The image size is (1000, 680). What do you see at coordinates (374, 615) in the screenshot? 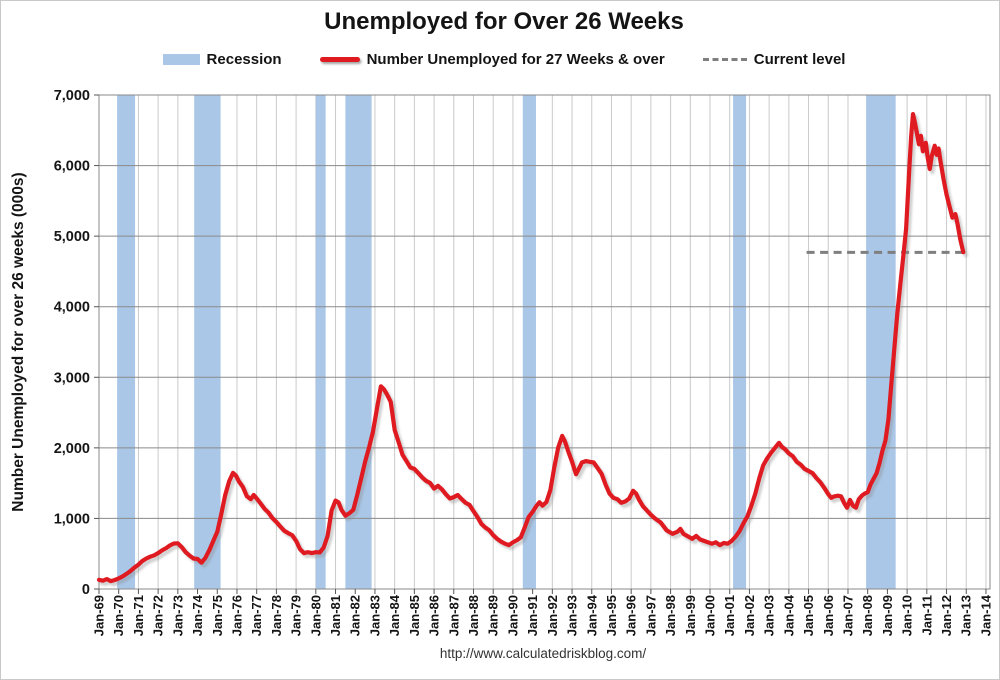
I see `svg-text: Jan-83` at bounding box center [374, 615].